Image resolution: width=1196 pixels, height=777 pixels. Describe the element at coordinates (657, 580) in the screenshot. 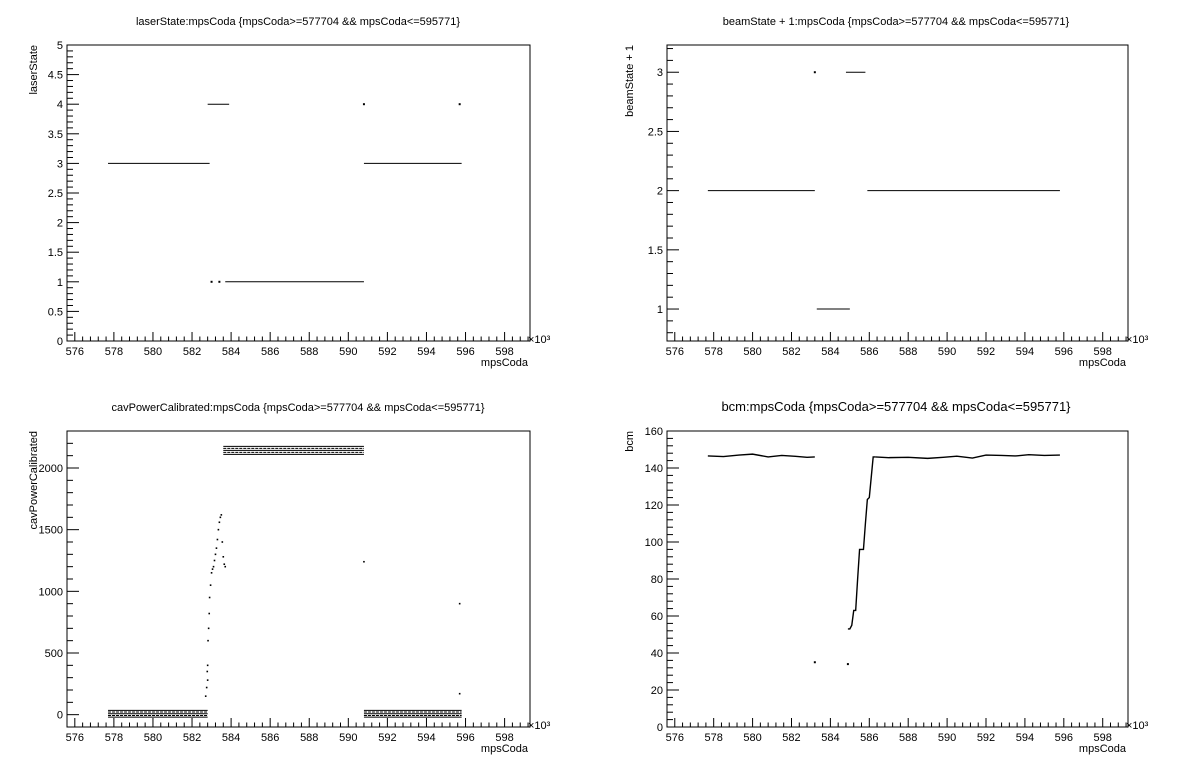

I see `y-tick-label: 80` at that location.